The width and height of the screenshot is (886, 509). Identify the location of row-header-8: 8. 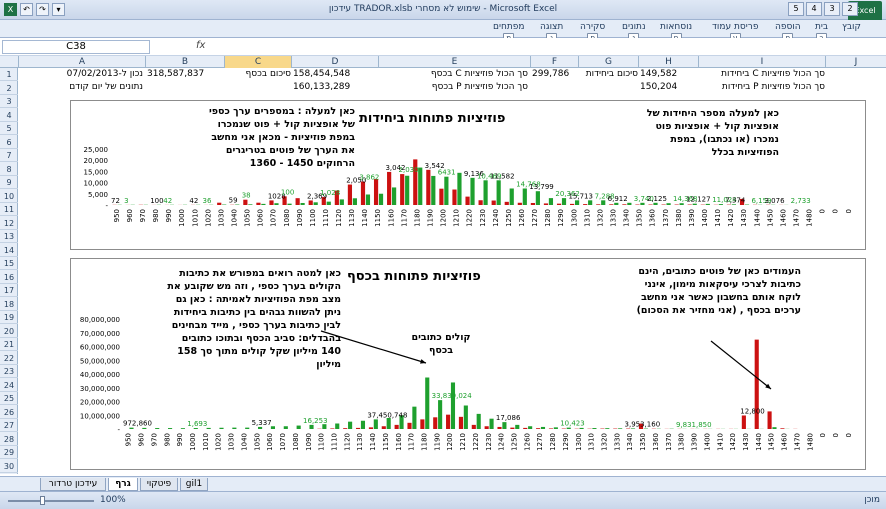
(9, 169).